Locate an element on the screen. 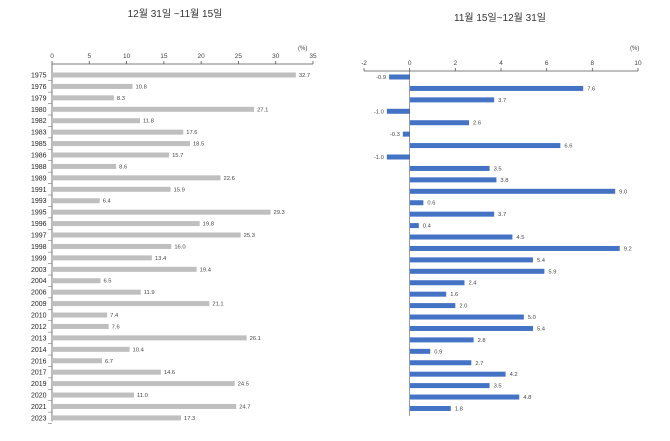 The height and width of the screenshot is (441, 670). left-tick-label: 30 is located at coordinates (276, 56).